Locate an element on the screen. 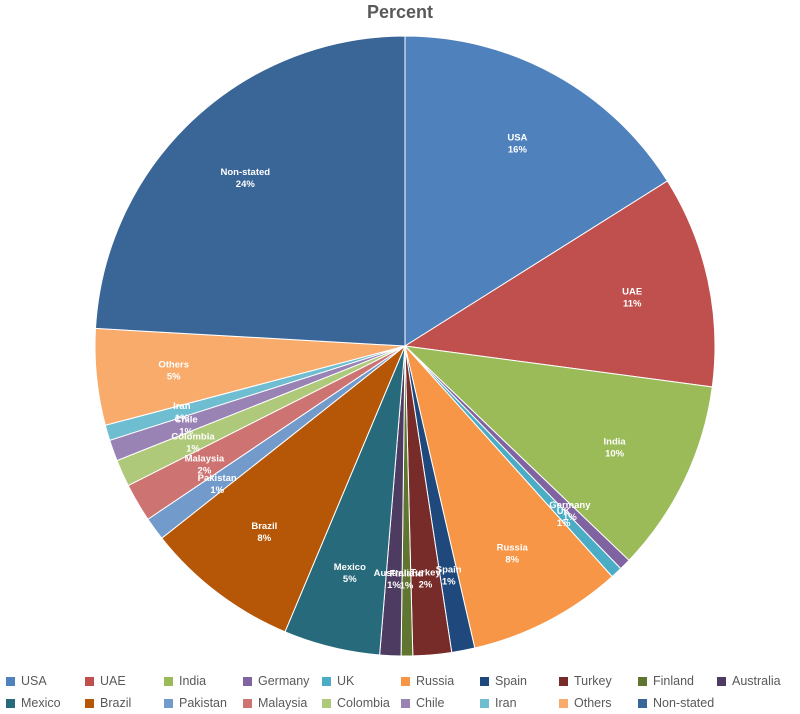  legend-item-malaysia: Malaysia is located at coordinates (282, 703).